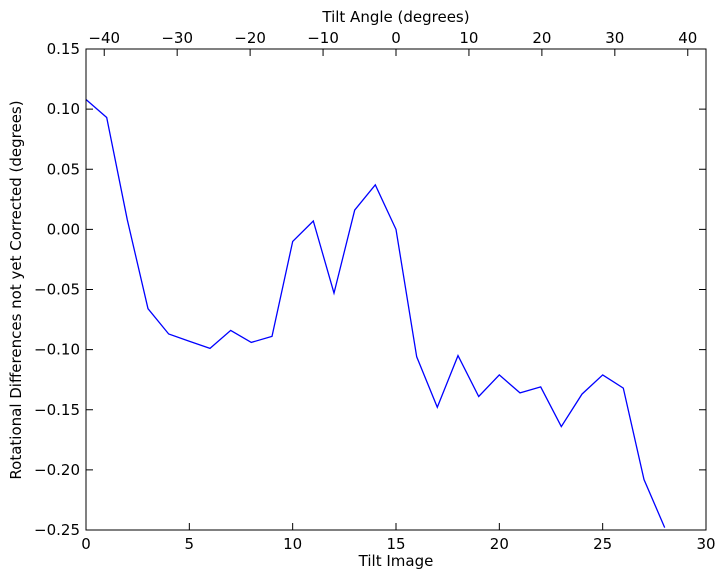  What do you see at coordinates (57, 410) in the screenshot?
I see `y-tick-label: −0.15` at bounding box center [57, 410].